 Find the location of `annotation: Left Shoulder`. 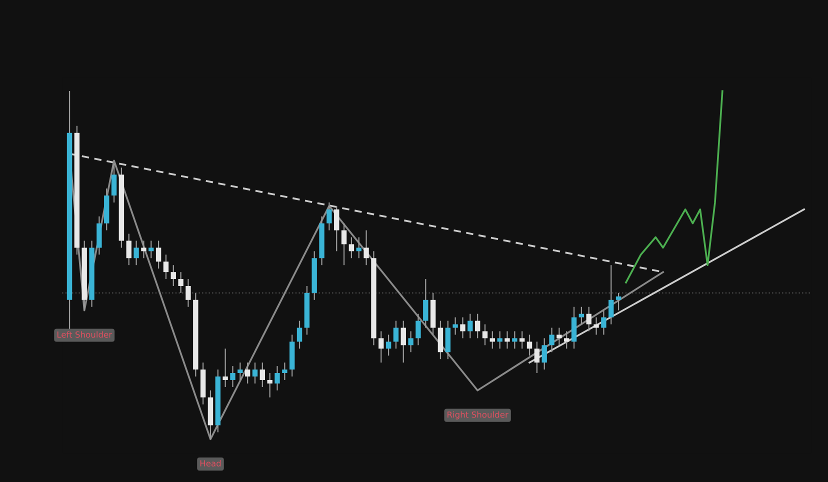

annotation: Left Shoulder is located at coordinates (84, 334).